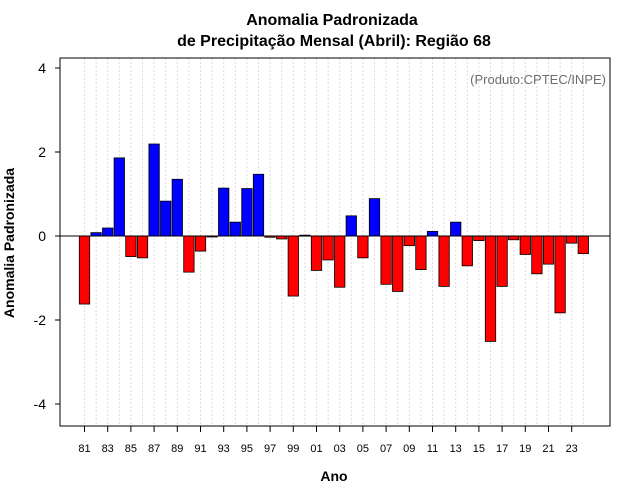 The width and height of the screenshot is (640, 500). What do you see at coordinates (479, 449) in the screenshot?
I see `x-tick-label: 15` at bounding box center [479, 449].